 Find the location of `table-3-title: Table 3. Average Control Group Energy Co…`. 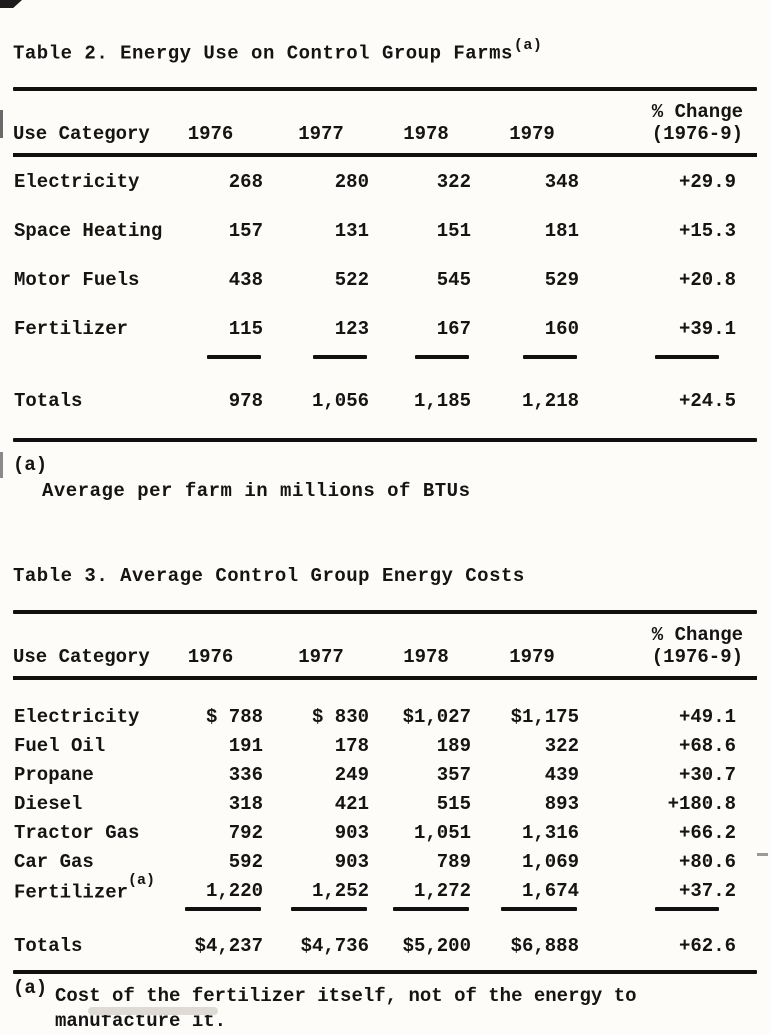

table-3-title: Table 3. Average Control Group Energy Co… is located at coordinates (385, 576).